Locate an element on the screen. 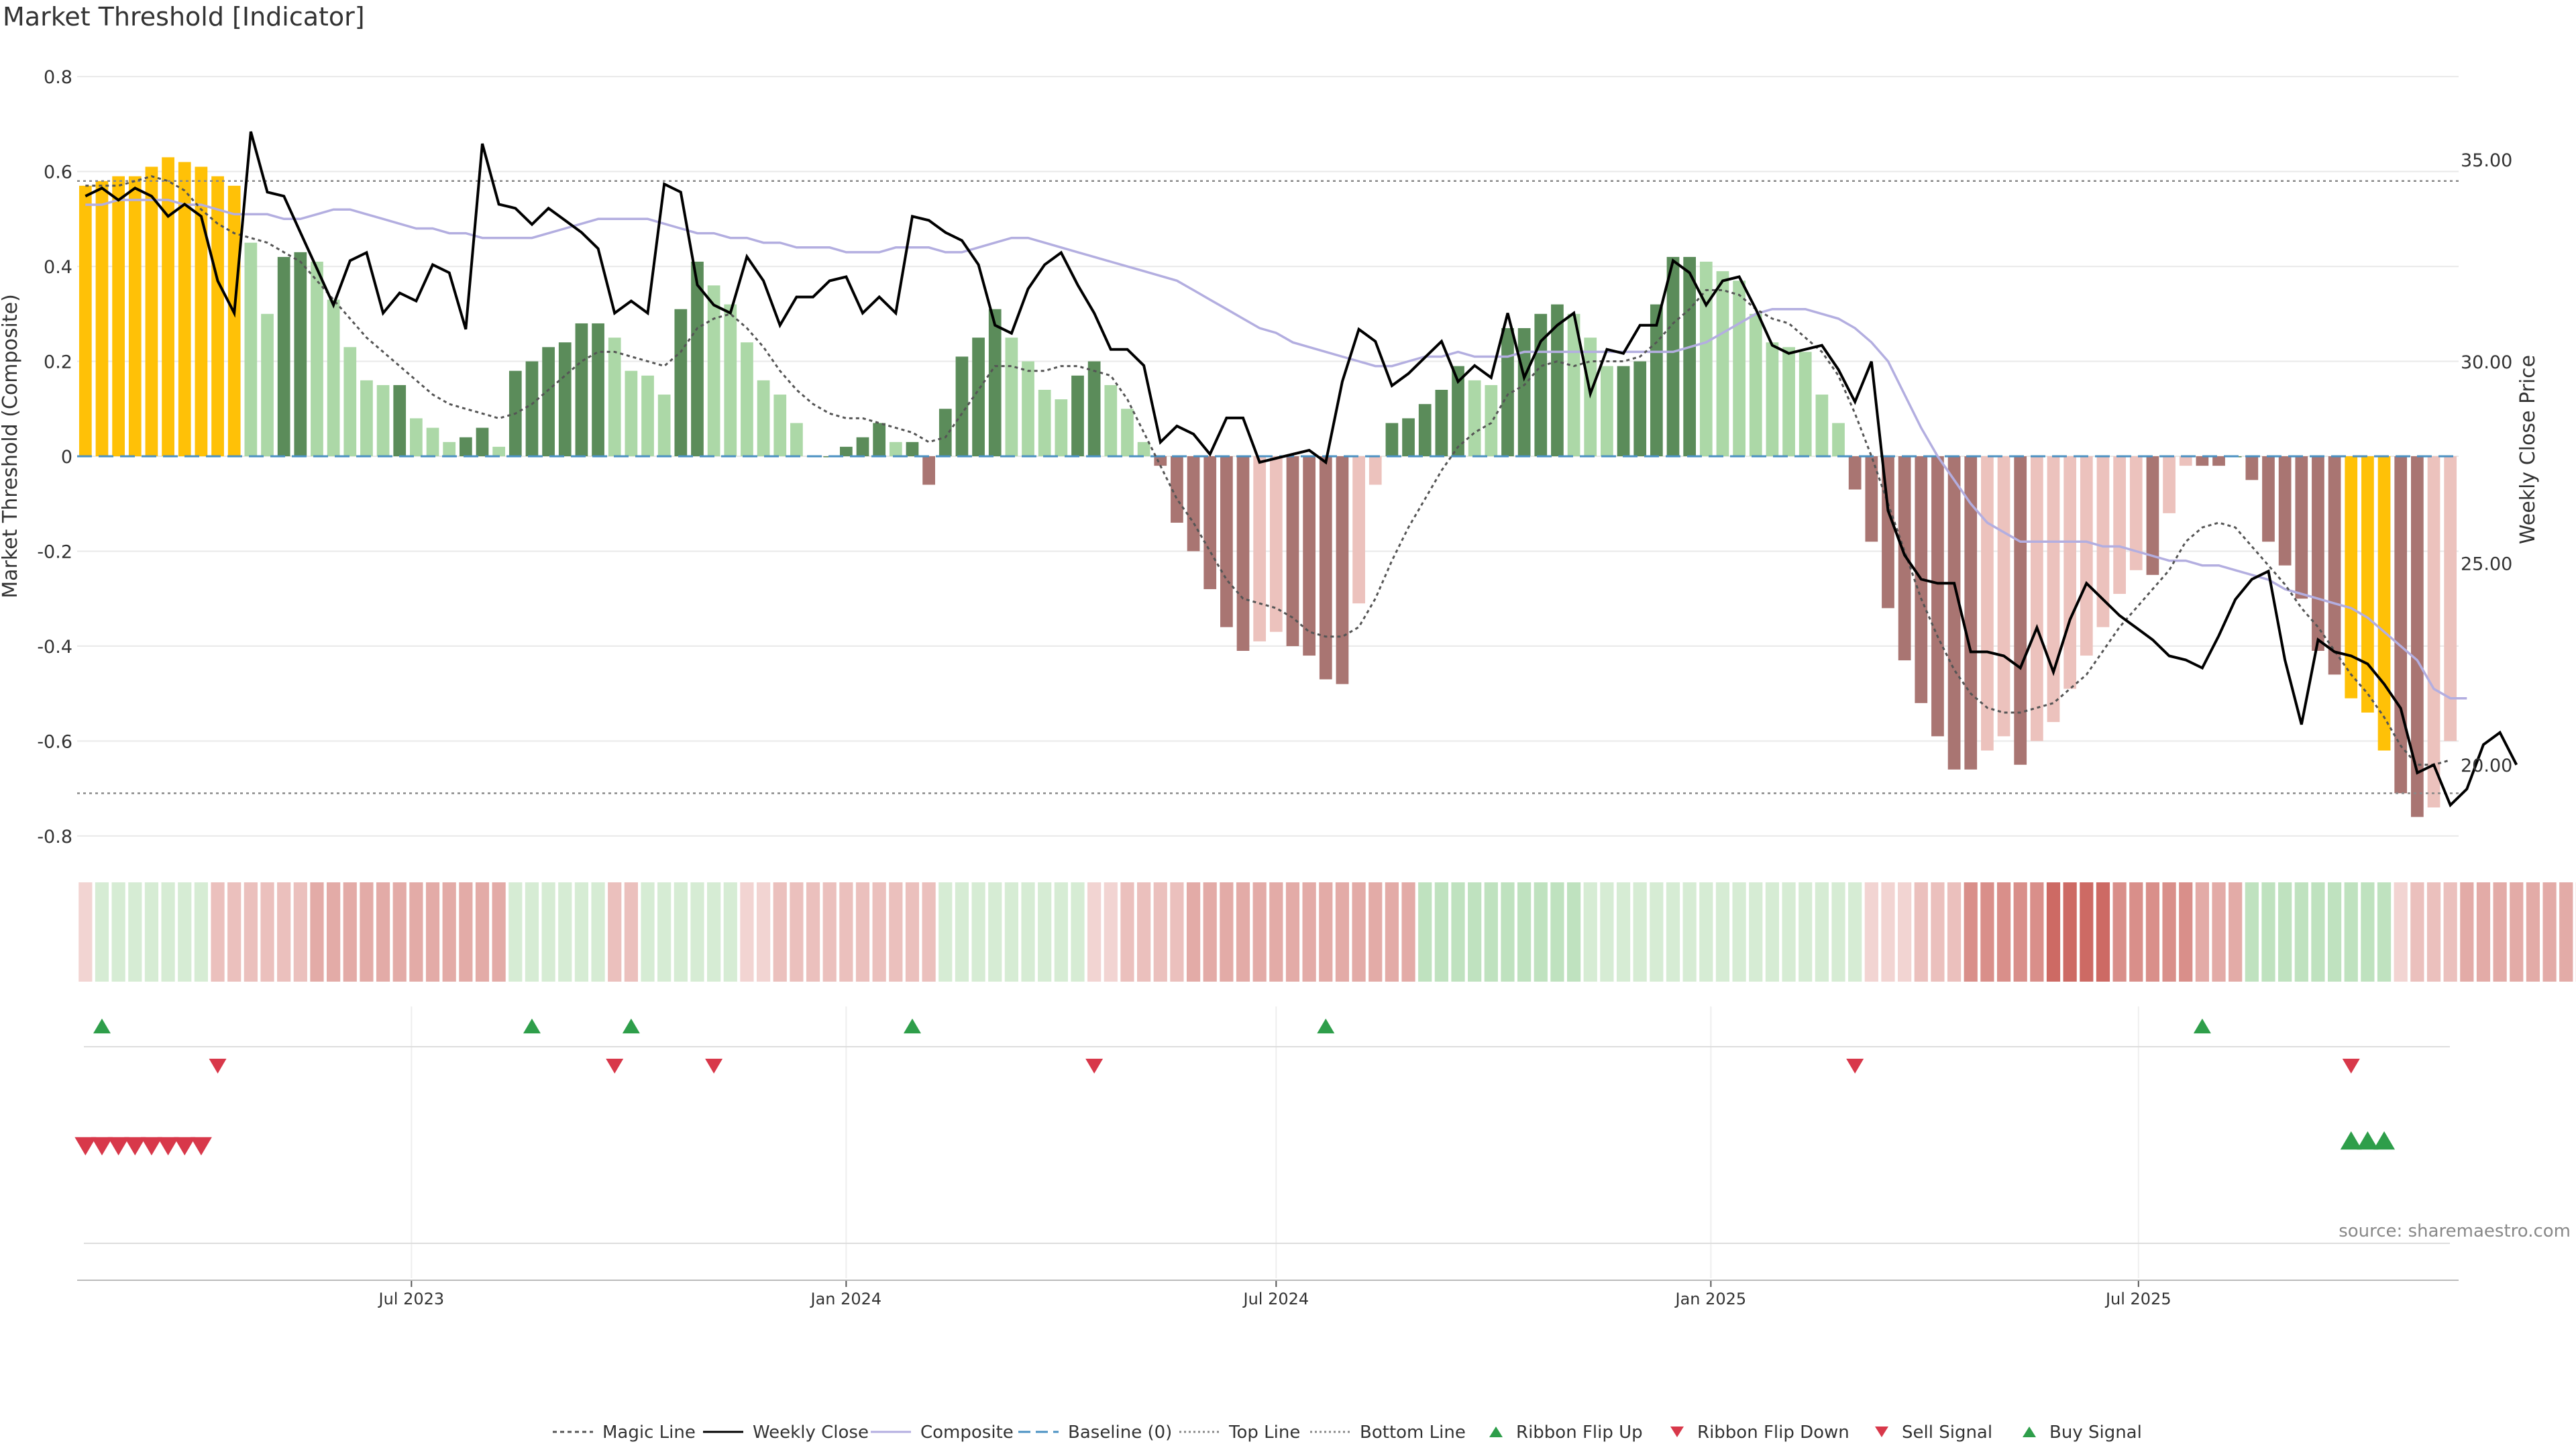 This screenshot has width=2576, height=1452. source-note: source: sharemaestro.com is located at coordinates (2455, 1231).